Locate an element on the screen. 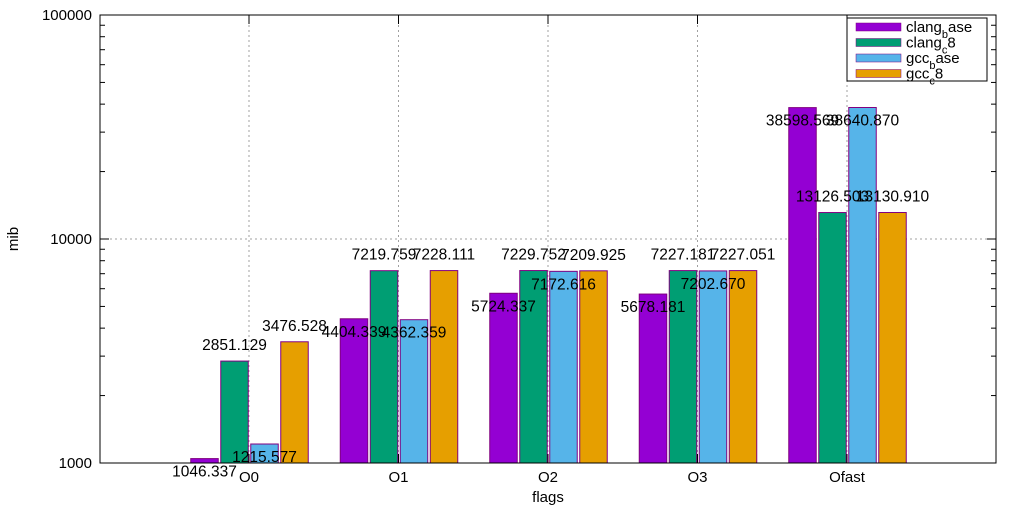 This screenshot has width=1024, height=512. data-label-clang-c8-O2: 7229.752 is located at coordinates (533, 255).